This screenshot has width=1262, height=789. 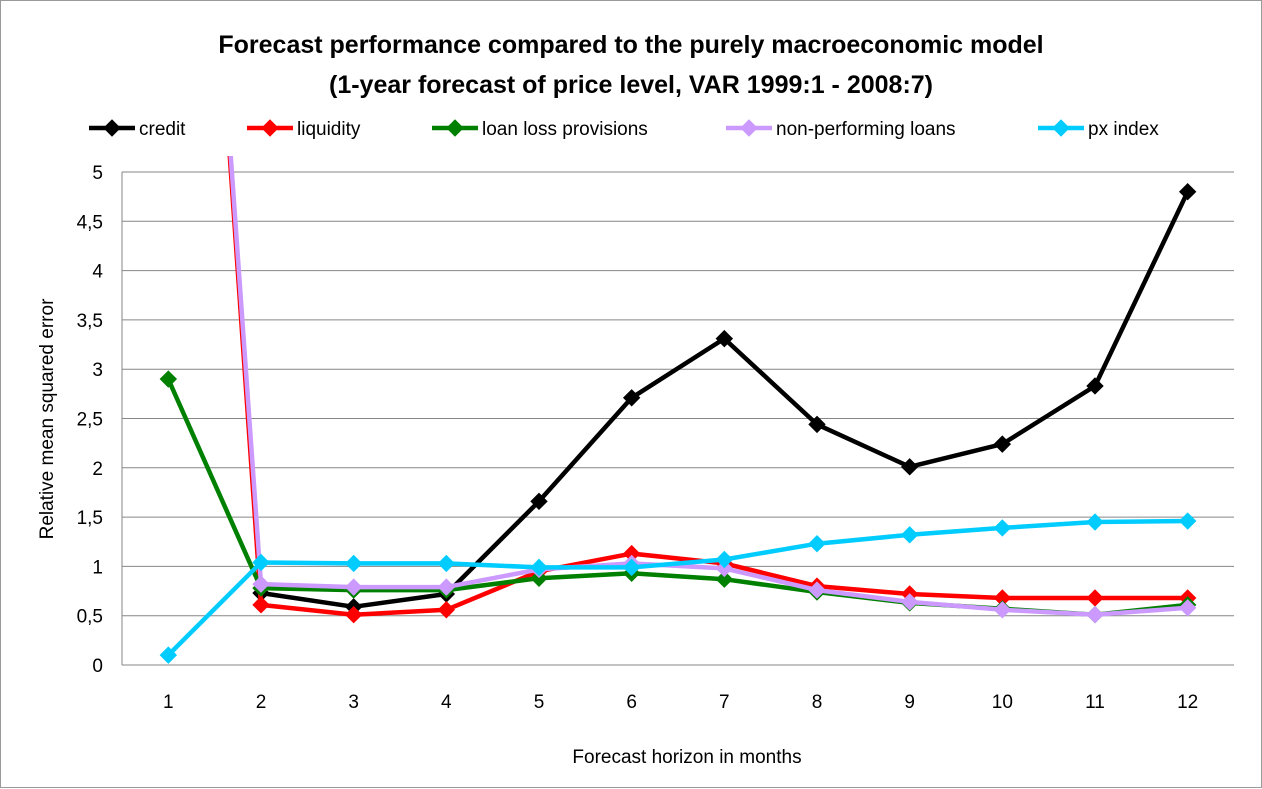 What do you see at coordinates (1123, 129) in the screenshot?
I see `legend-label: px index` at bounding box center [1123, 129].